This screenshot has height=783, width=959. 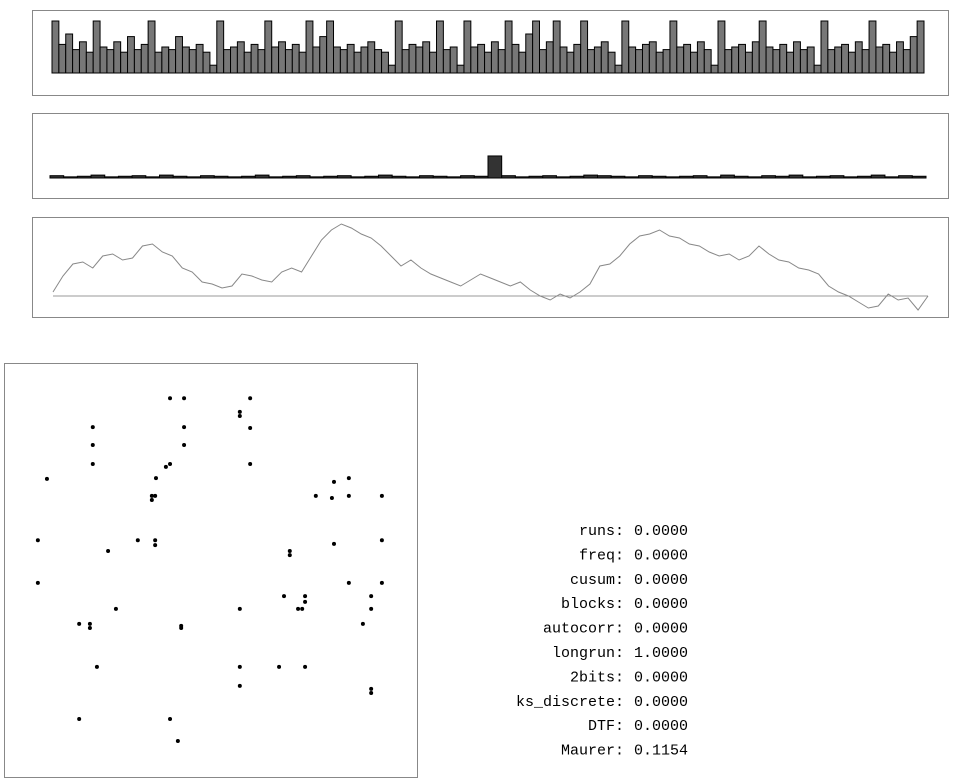 What do you see at coordinates (570, 702) in the screenshot?
I see `stat-label: ks_discrete:` at bounding box center [570, 702].